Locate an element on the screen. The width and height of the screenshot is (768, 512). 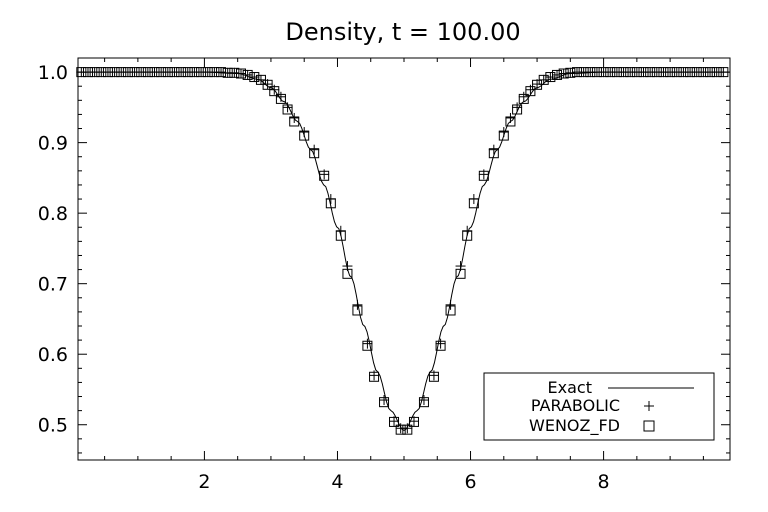
legend-label: PARABOLIC is located at coordinates (575, 405).